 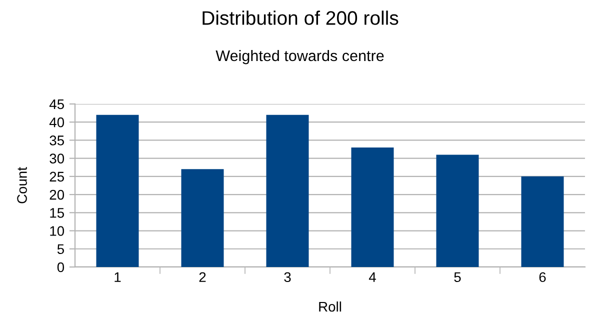 What do you see at coordinates (457, 277) in the screenshot?
I see `x-tick-label: 5` at bounding box center [457, 277].